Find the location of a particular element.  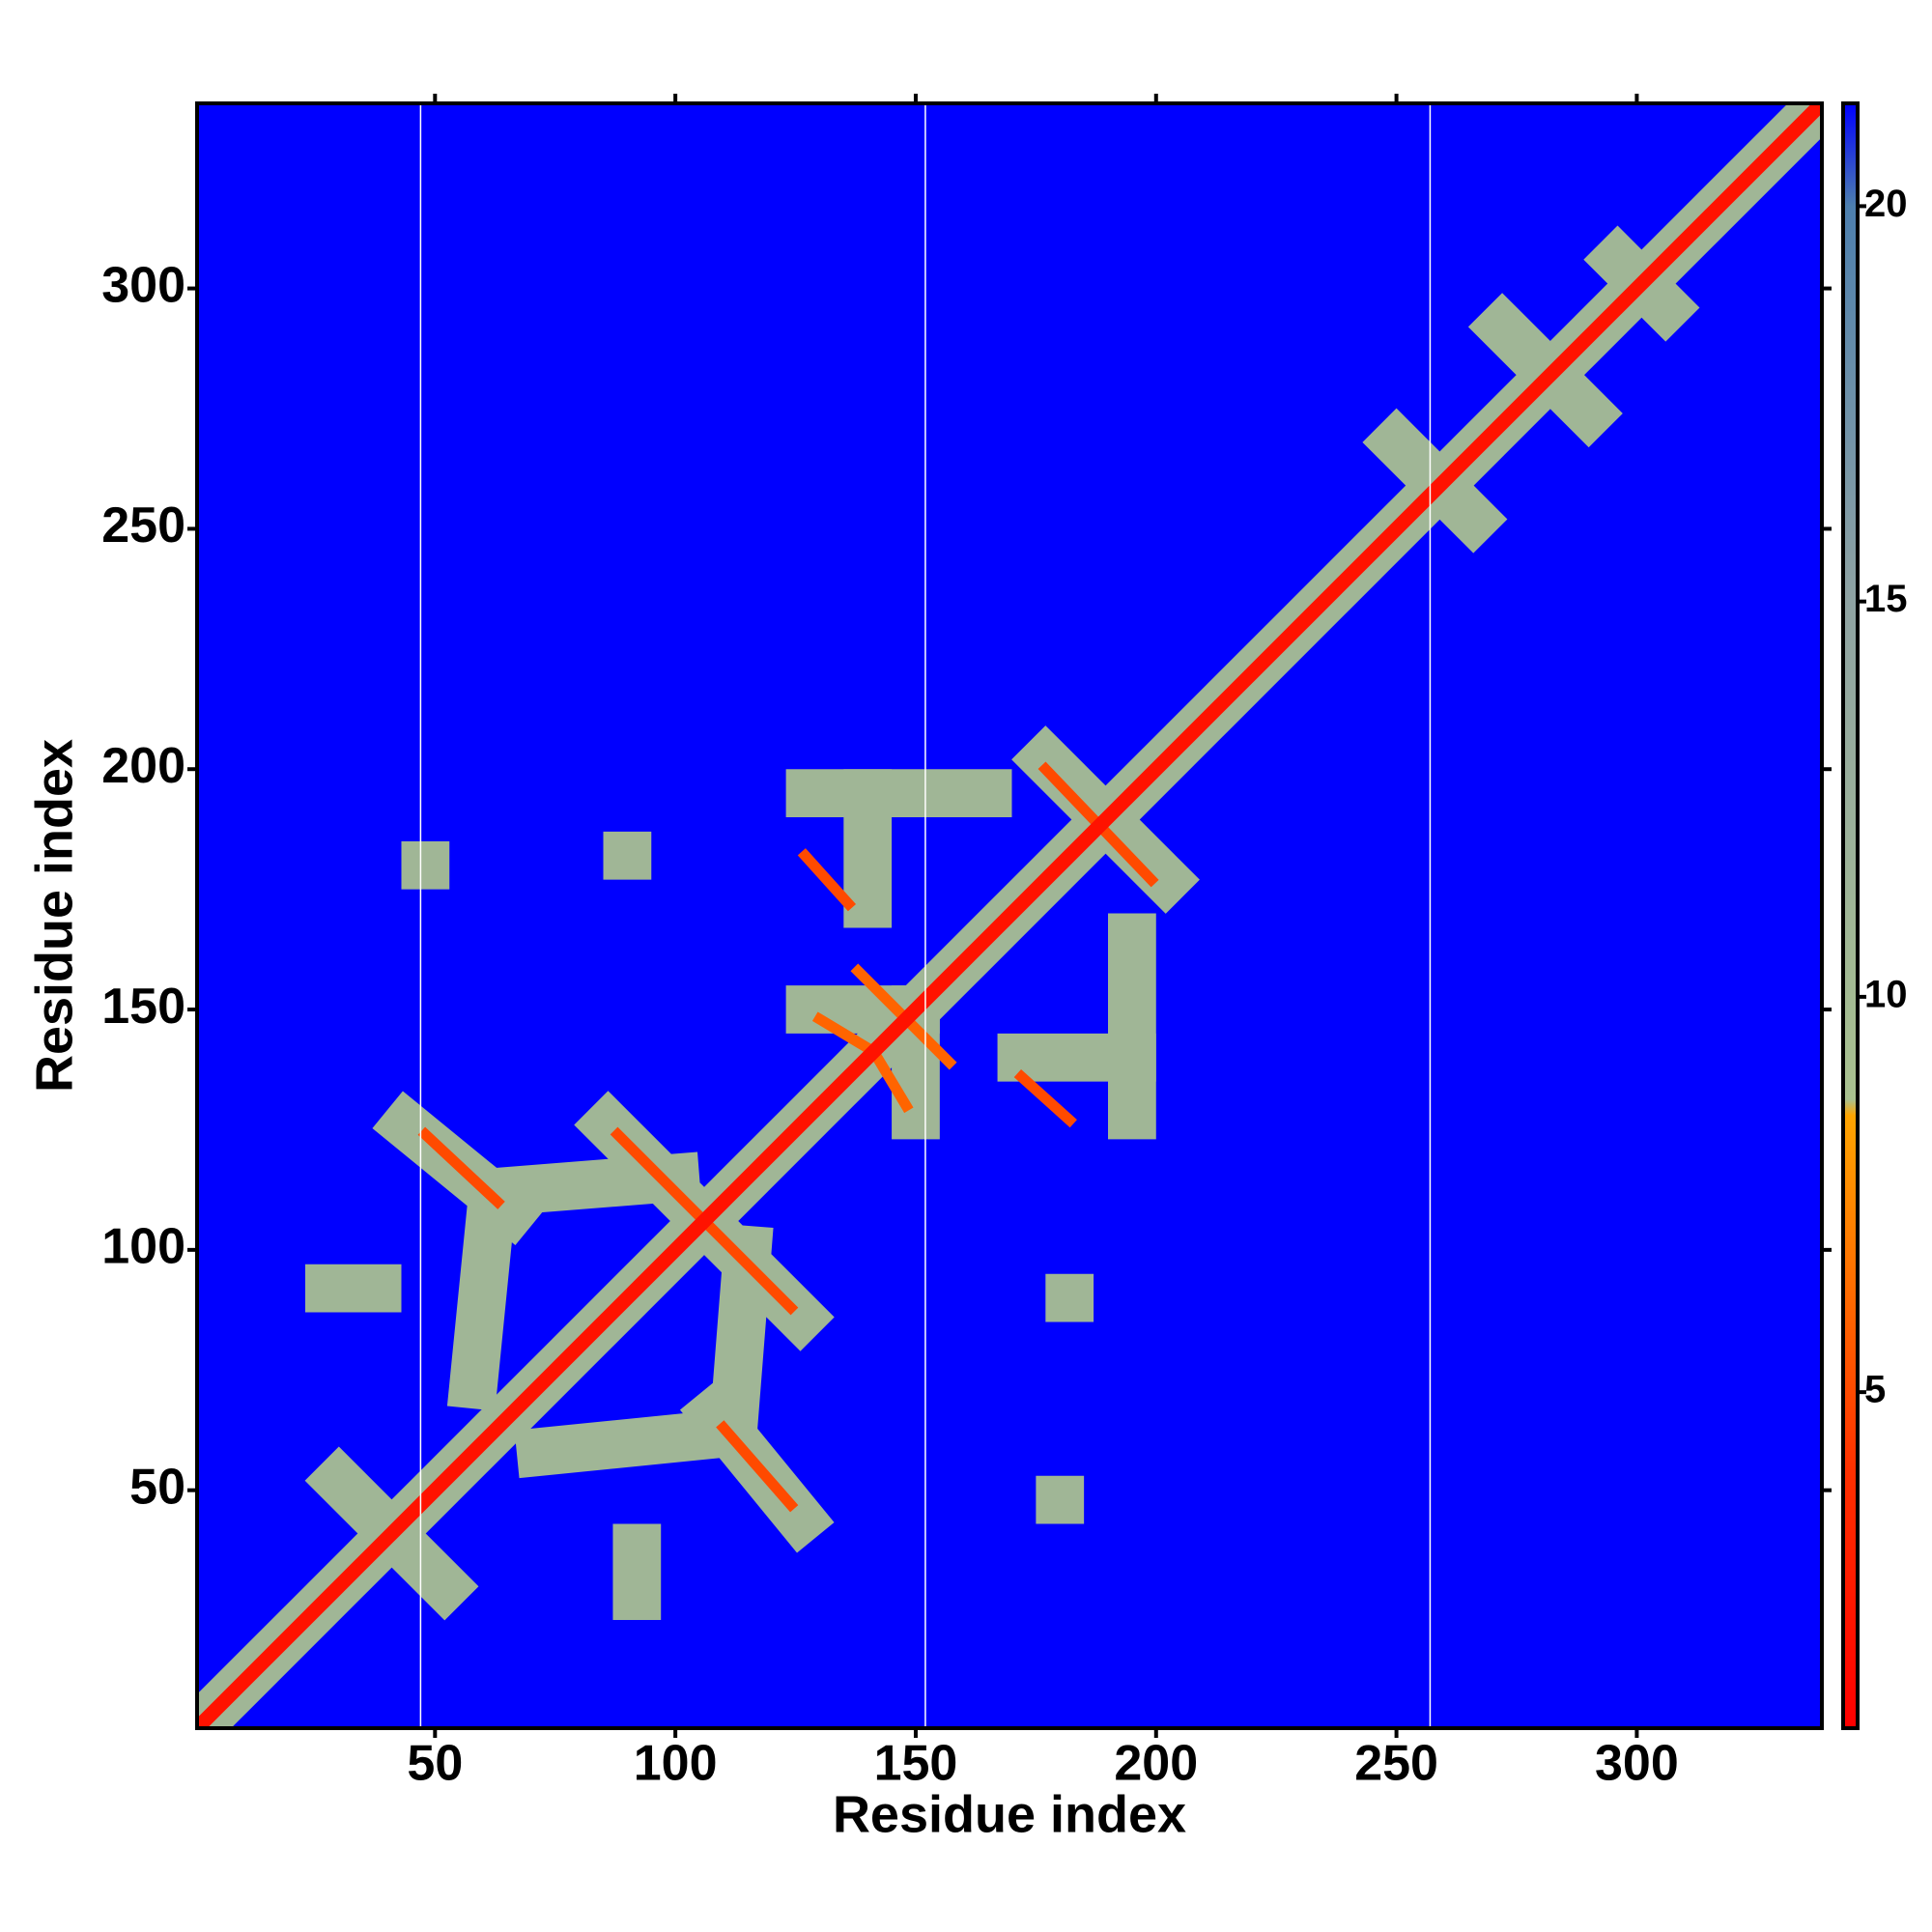

colorbar-tick-label: 20 is located at coordinates (1886, 204).